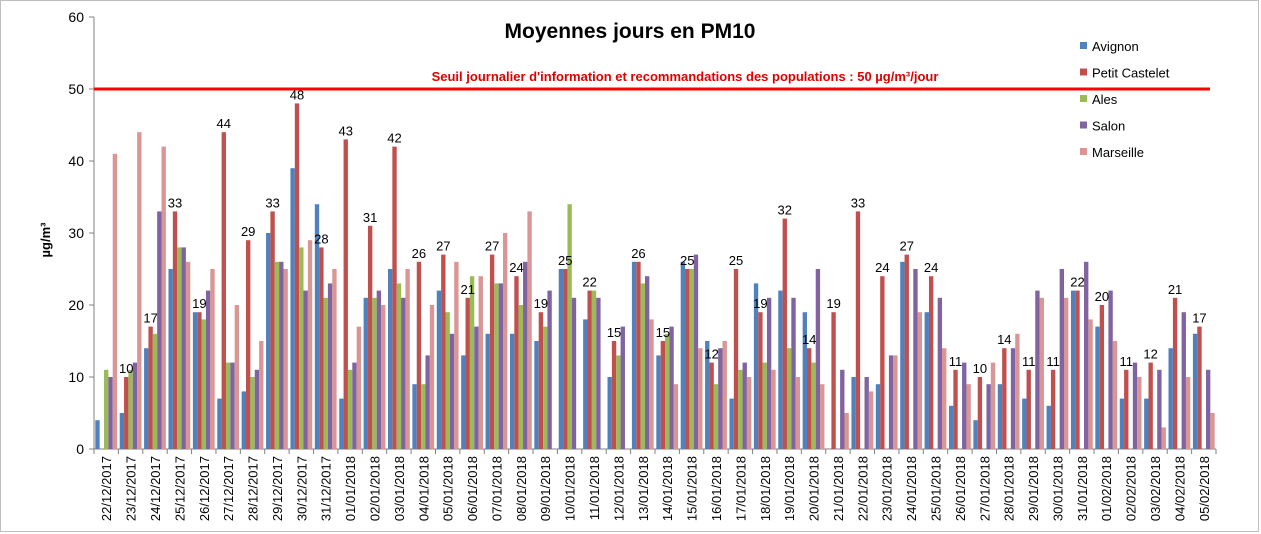 The image size is (1261, 534). I want to click on y-tick-label: 50, so click(76, 89).